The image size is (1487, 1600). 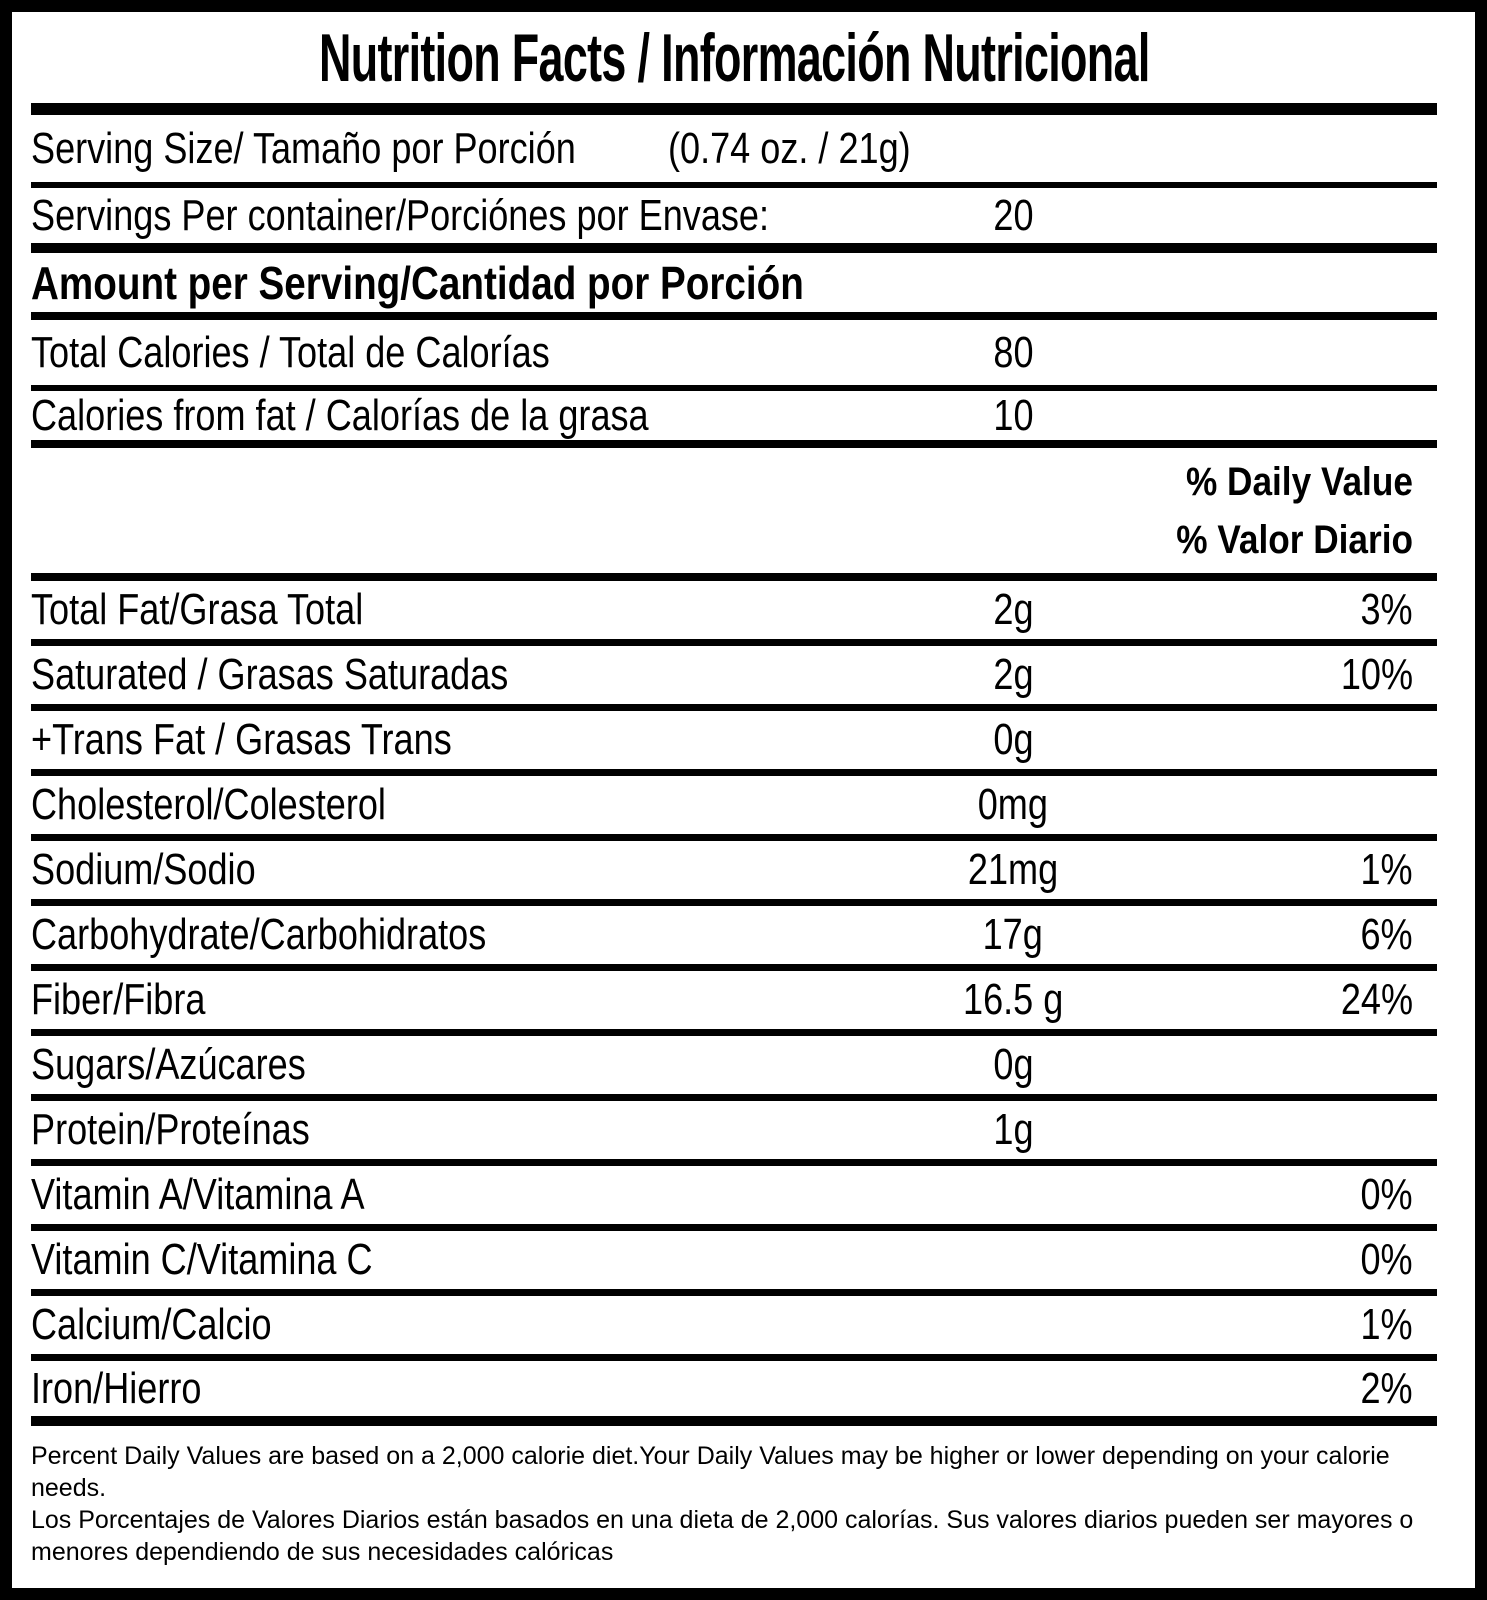 What do you see at coordinates (168, 1064) in the screenshot?
I see `nutrient-label: Sugars/Azúcares` at bounding box center [168, 1064].